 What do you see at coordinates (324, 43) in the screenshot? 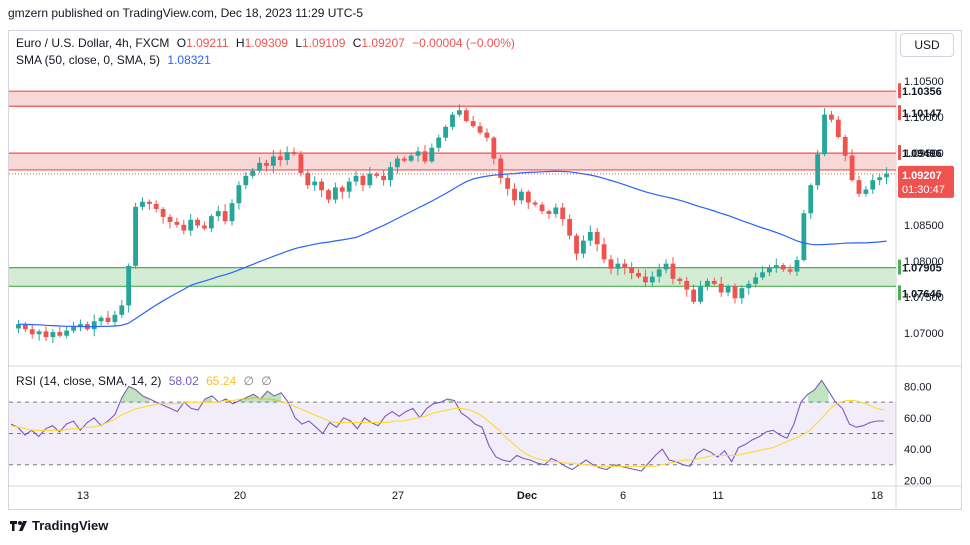
I see `low-value: 1.09109` at bounding box center [324, 43].